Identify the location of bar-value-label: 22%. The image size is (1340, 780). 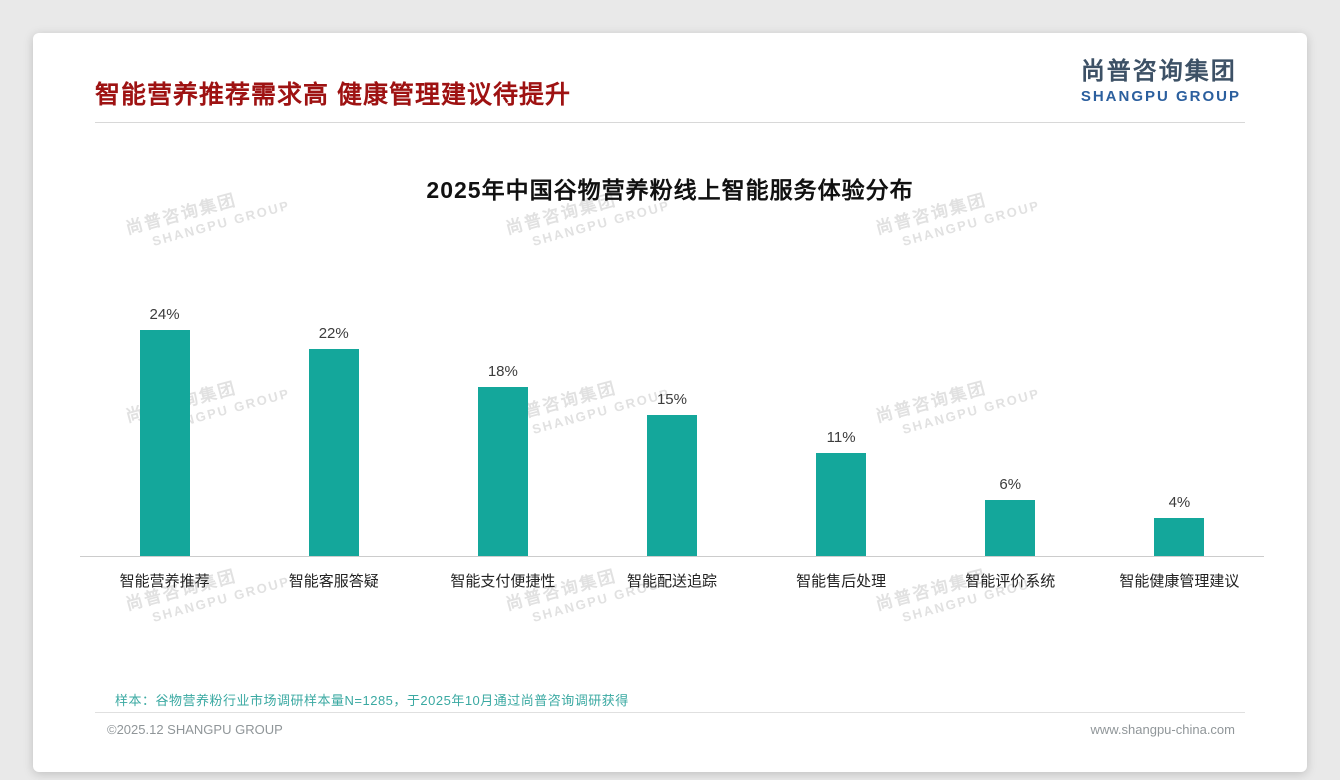
(333, 333).